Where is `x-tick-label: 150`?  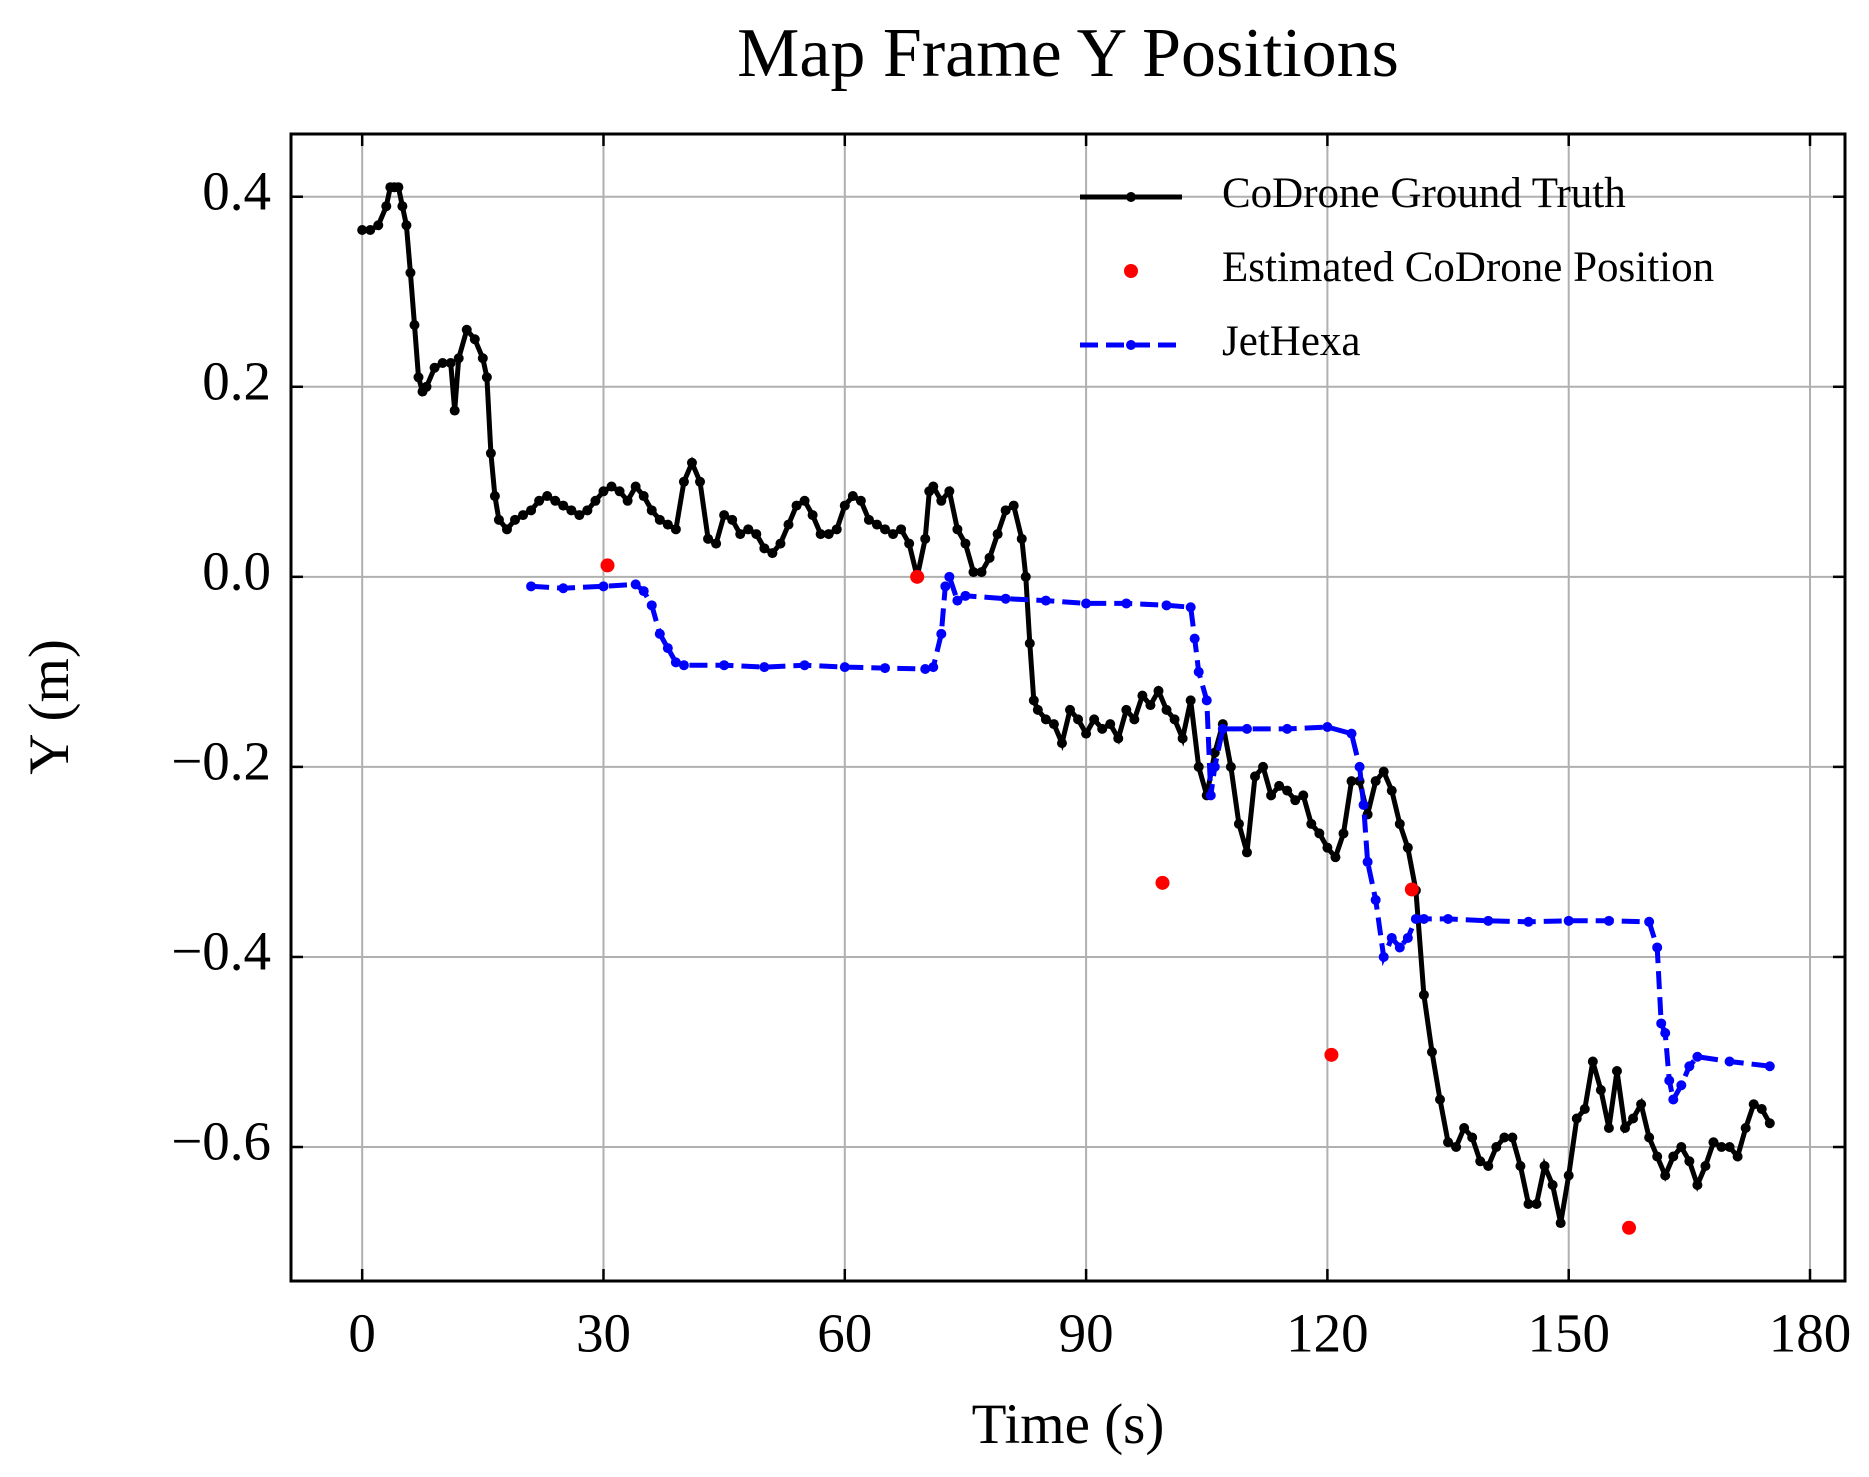 x-tick-label: 150 is located at coordinates (1568, 1333).